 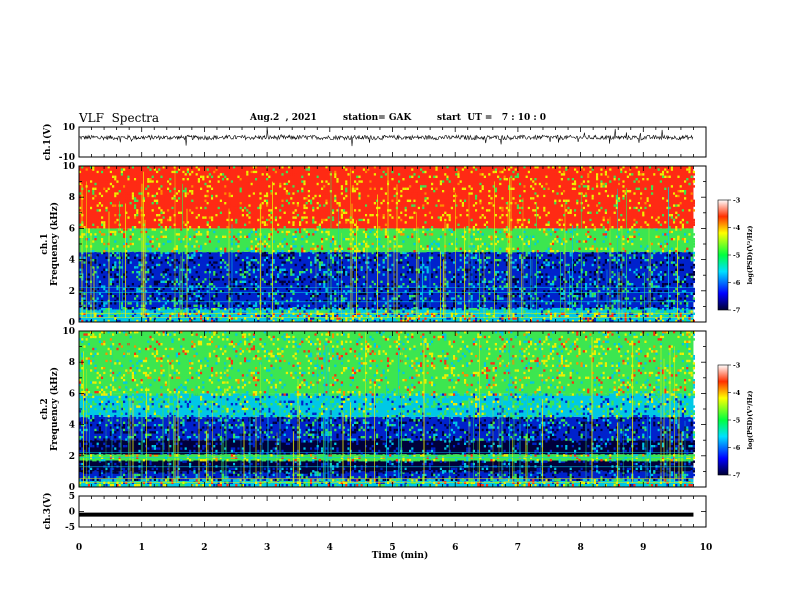 I want to click on x-tick-label: 1, so click(x=142, y=548).